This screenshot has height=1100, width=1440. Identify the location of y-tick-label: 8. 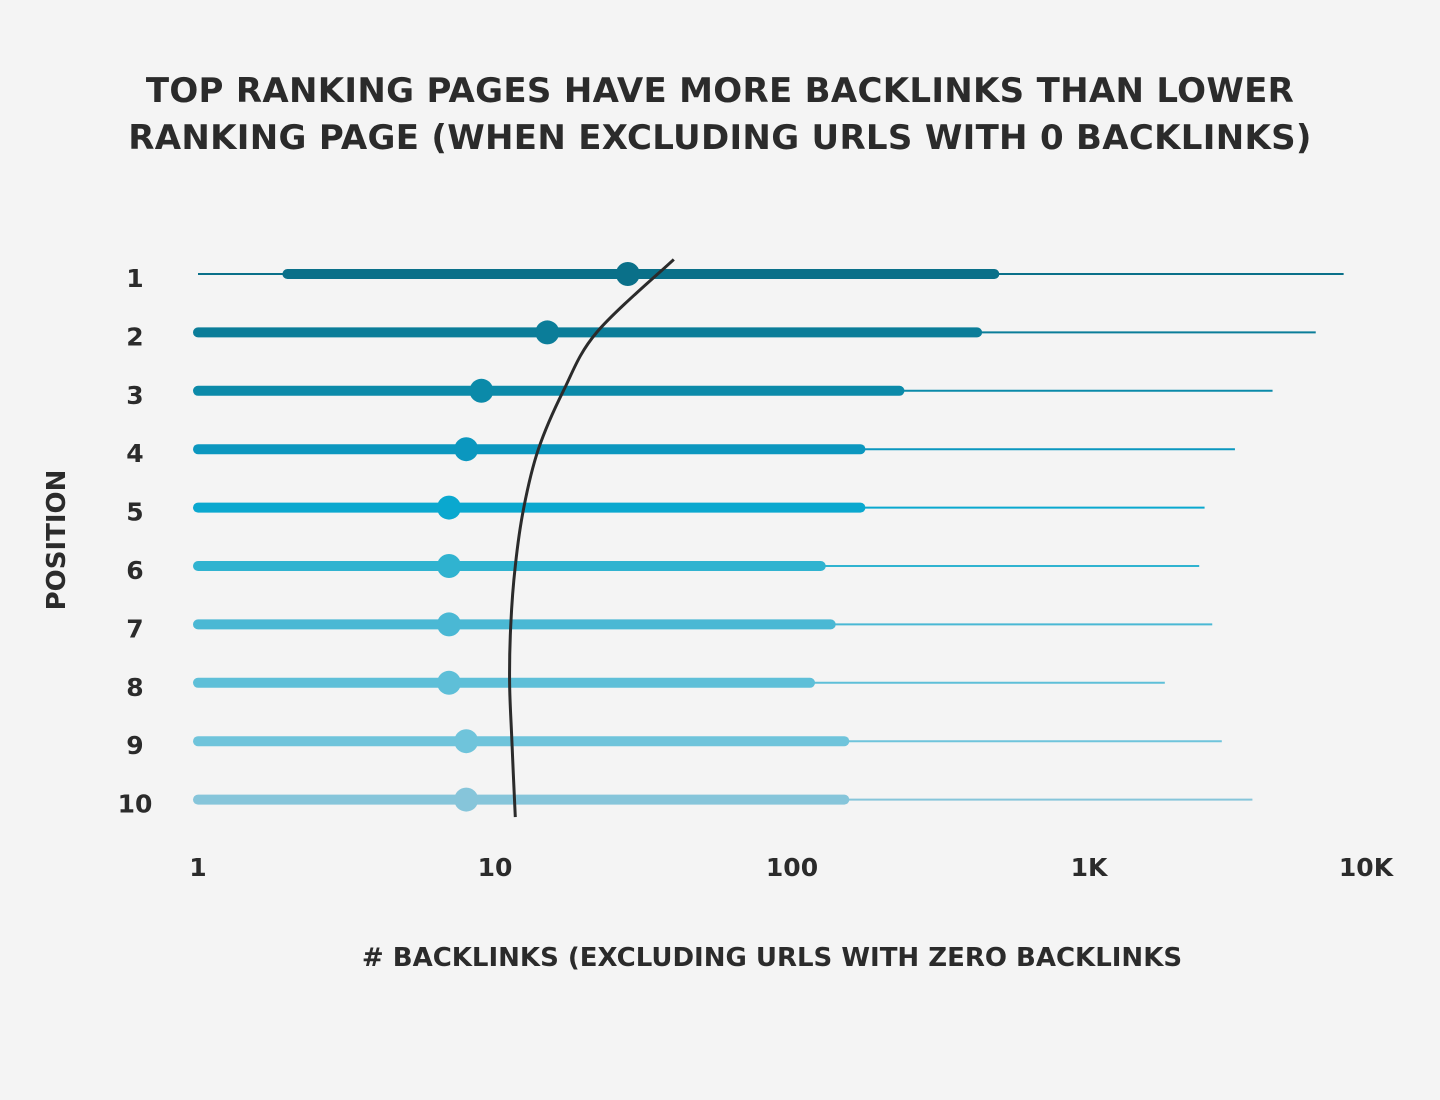
(134, 687).